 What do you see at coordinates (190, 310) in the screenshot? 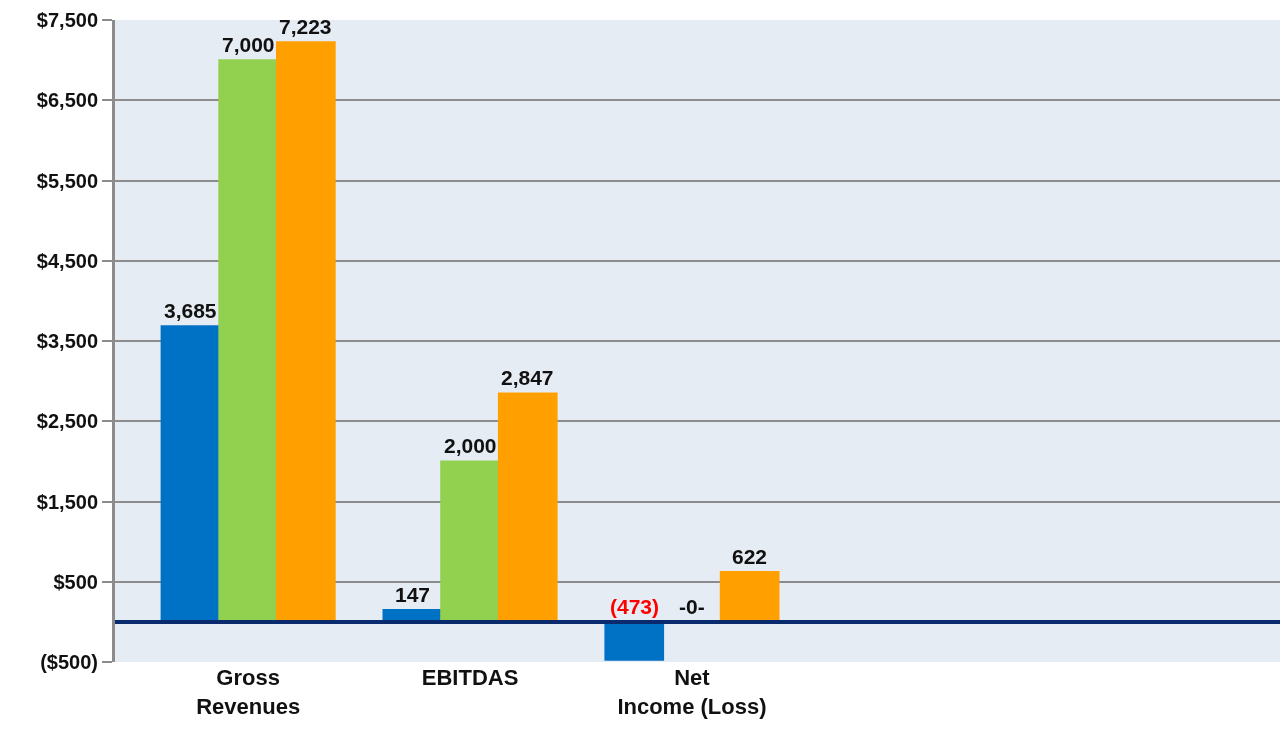
I see `data-label: 3,685` at bounding box center [190, 310].